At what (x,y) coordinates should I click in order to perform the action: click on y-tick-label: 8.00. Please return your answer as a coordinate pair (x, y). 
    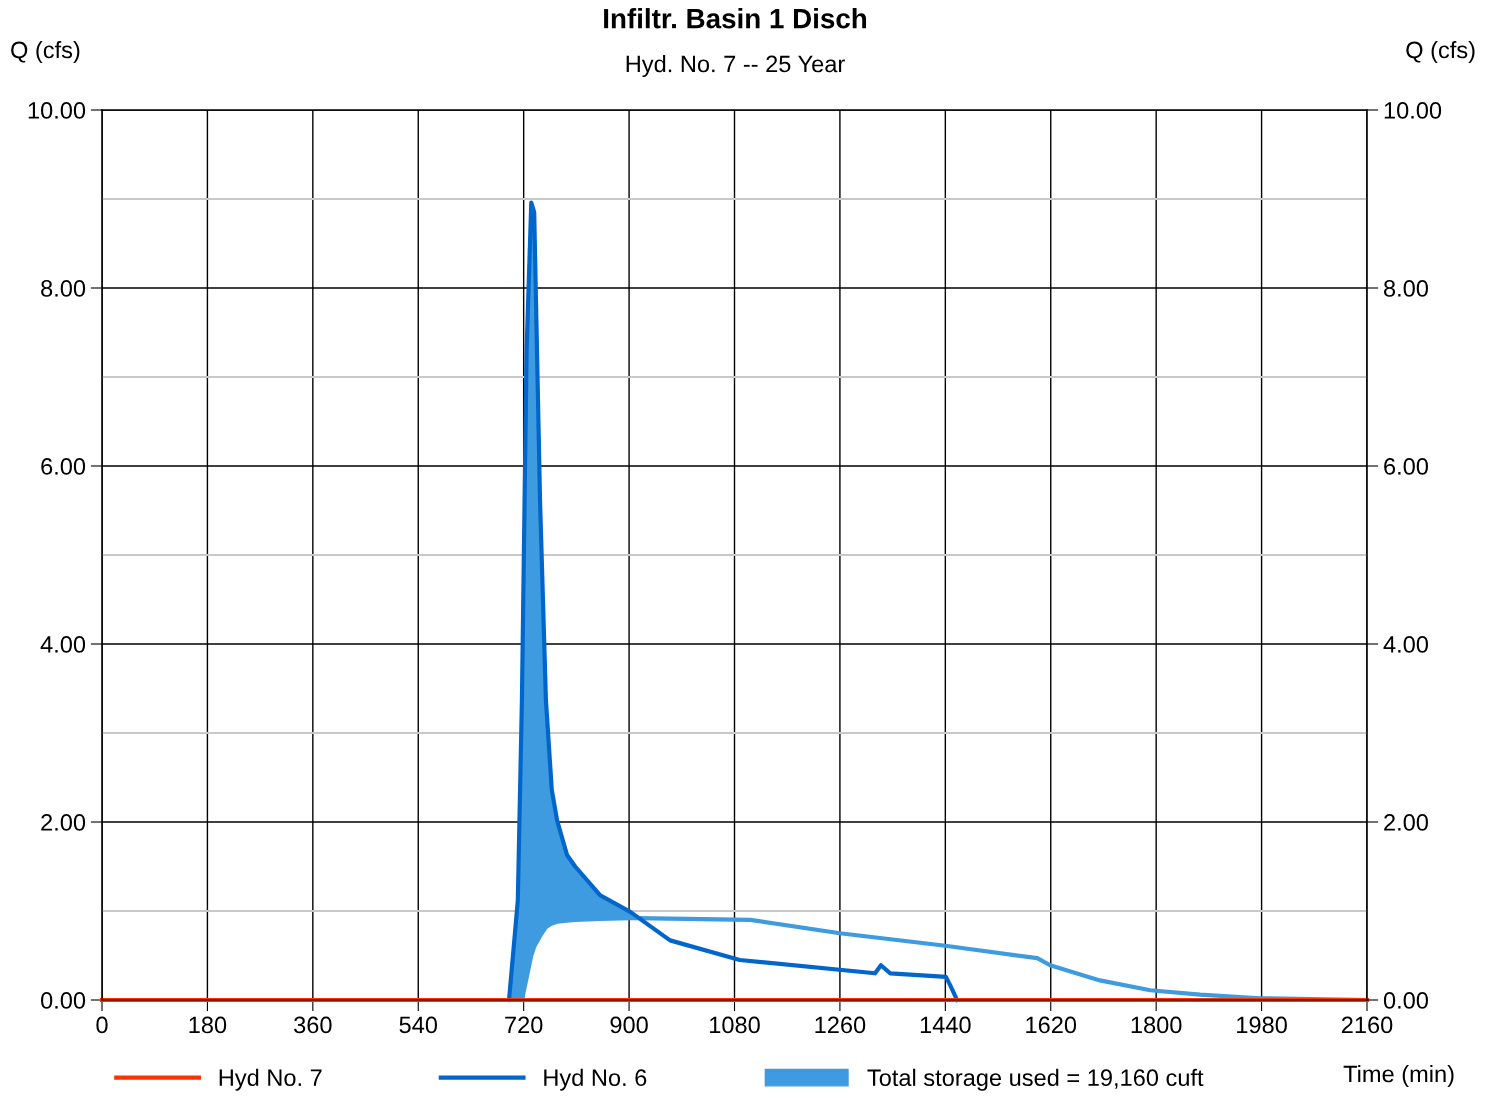
    Looking at the image, I should click on (63, 288).